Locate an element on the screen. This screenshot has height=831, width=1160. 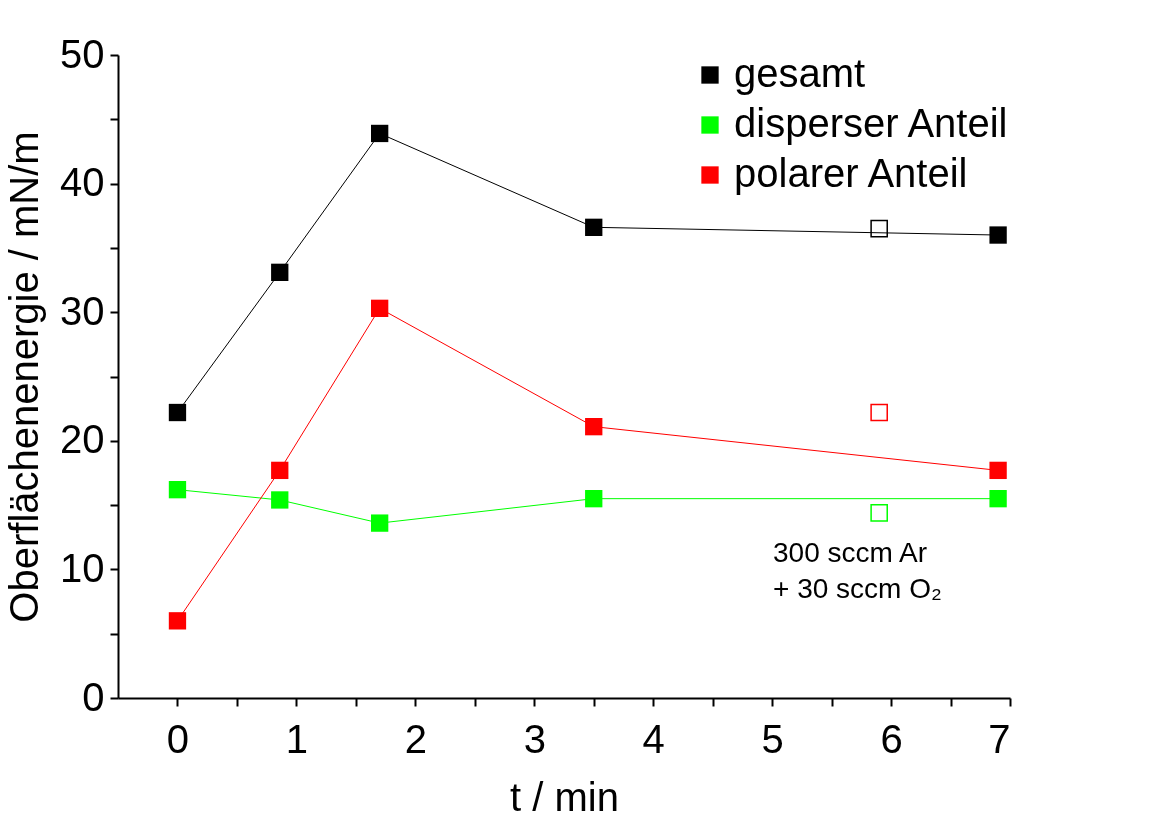
legend-label: gesamt is located at coordinates (800, 73).